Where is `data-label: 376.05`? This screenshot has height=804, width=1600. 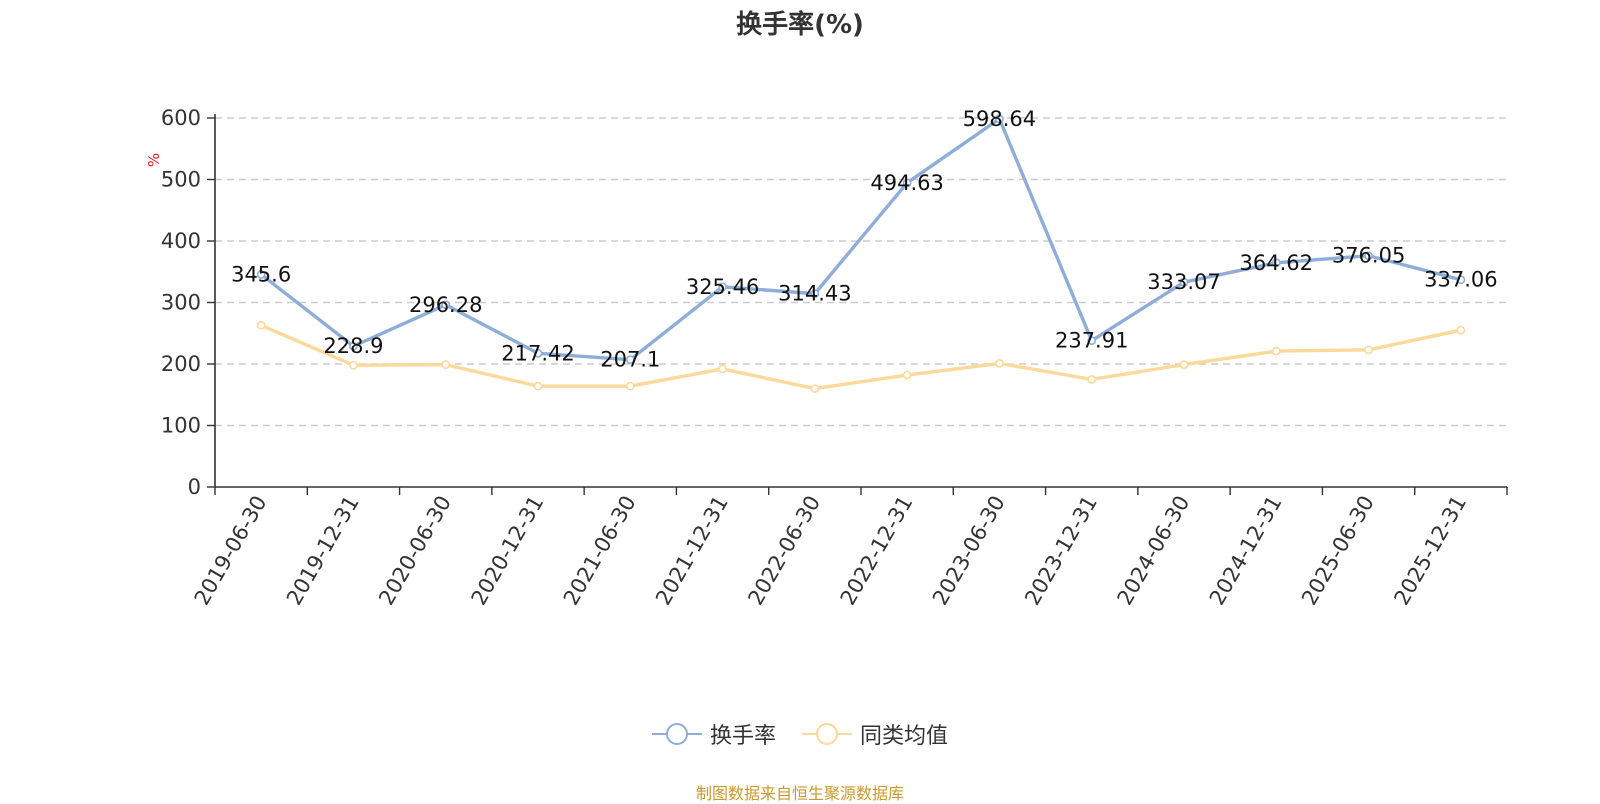
data-label: 376.05 is located at coordinates (1368, 256).